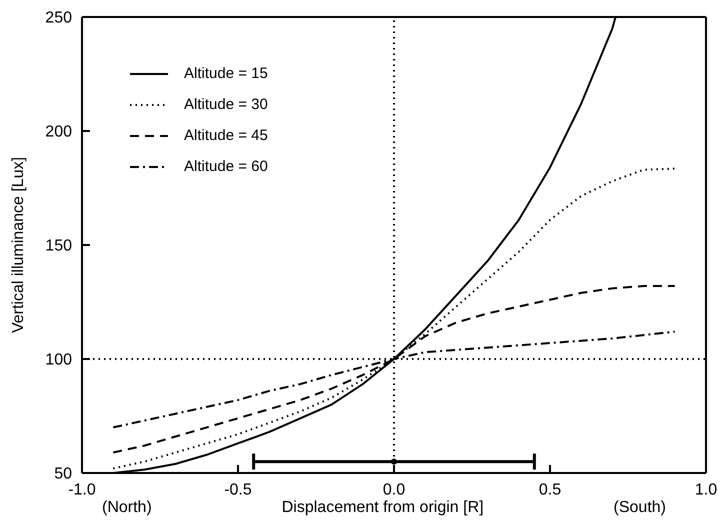 The height and width of the screenshot is (531, 728). Describe the element at coordinates (58, 246) in the screenshot. I see `y-tick-label: 150` at that location.